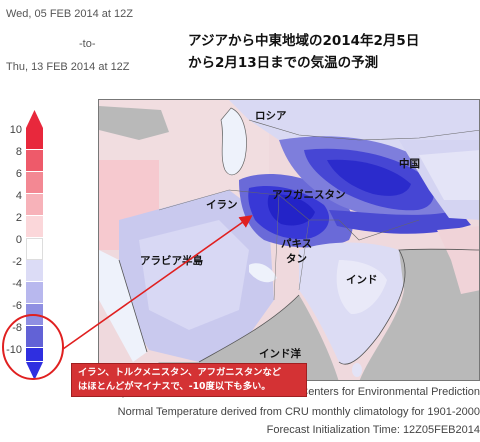  I want to click on label-china: 中国, so click(409, 164).